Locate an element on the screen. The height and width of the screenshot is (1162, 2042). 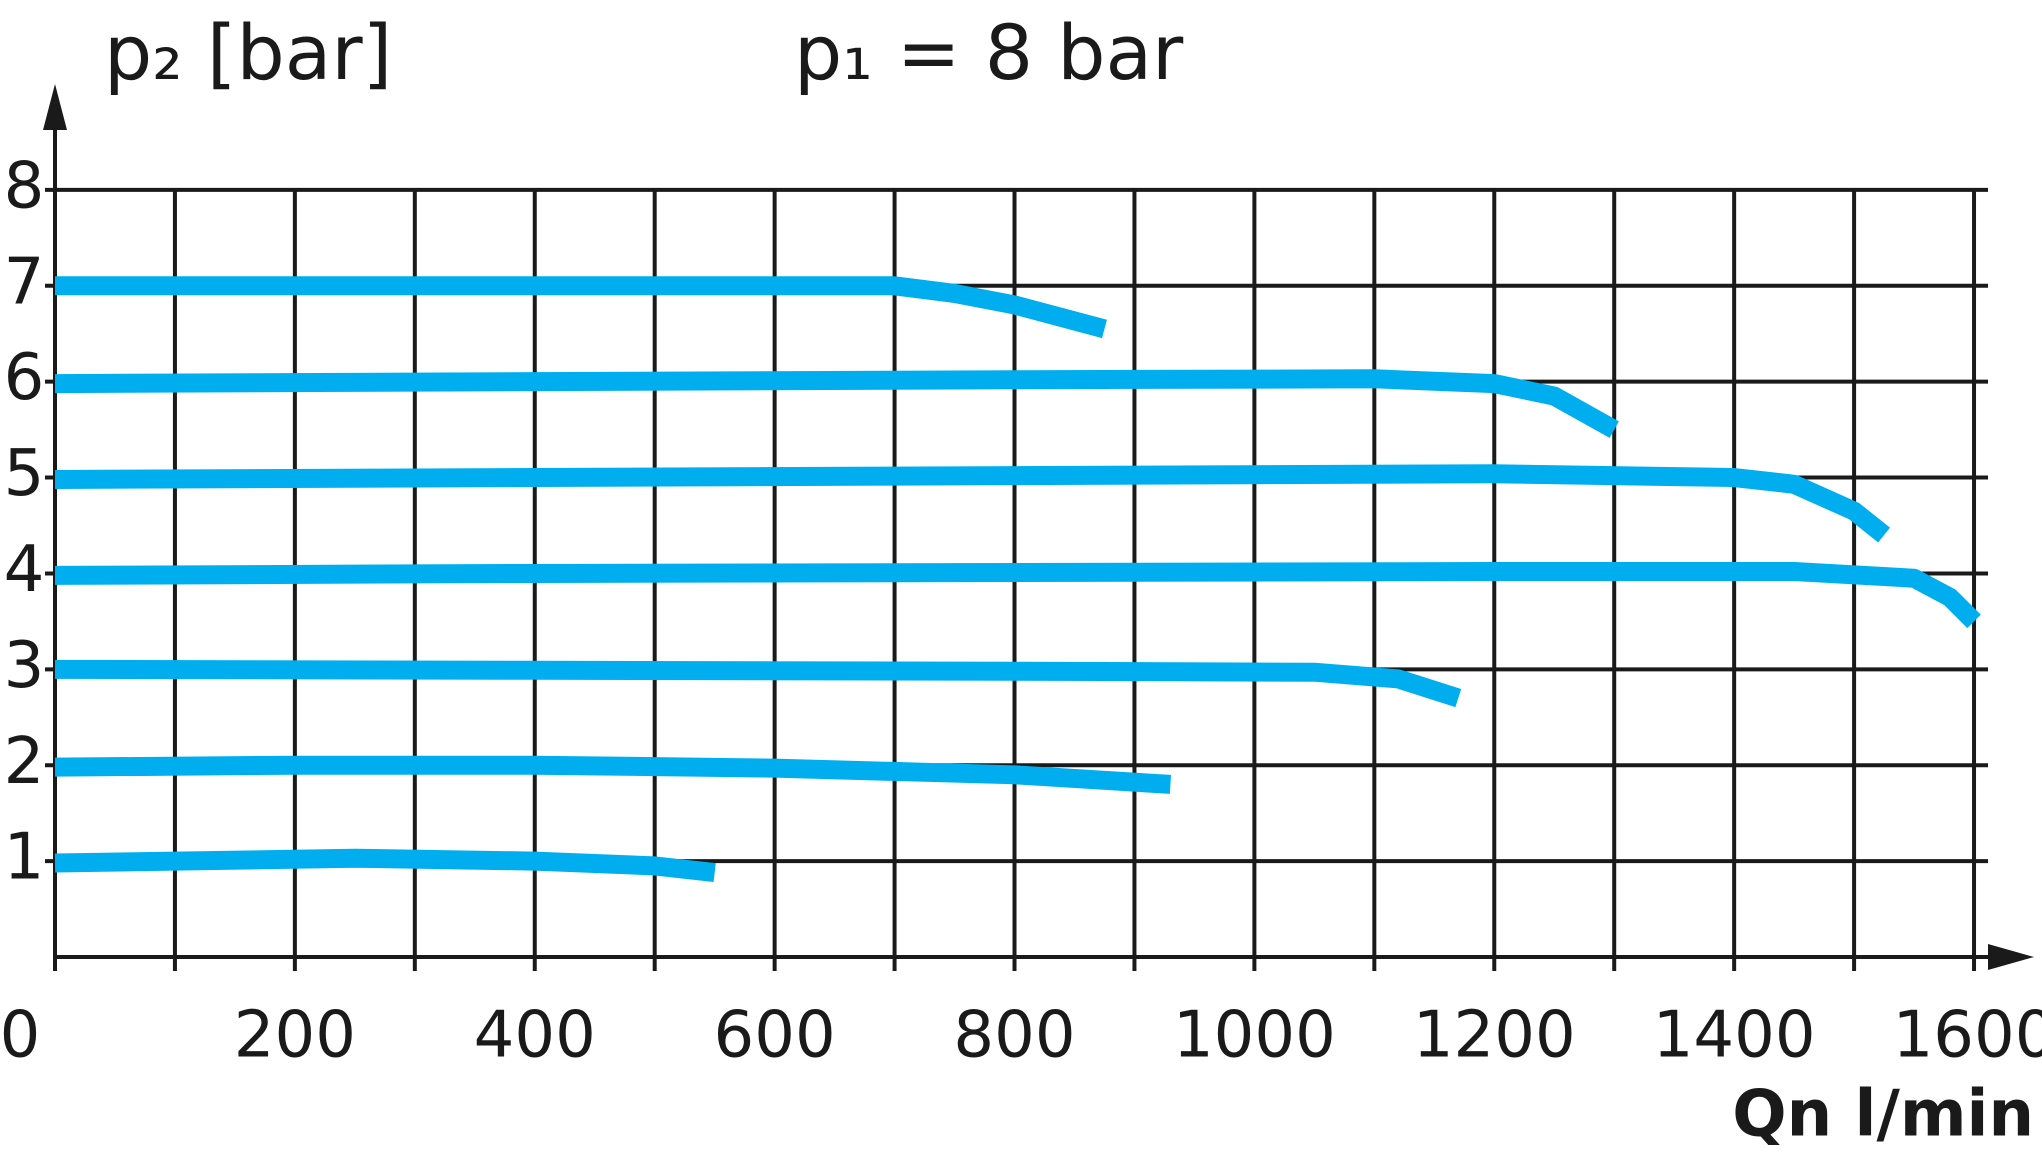
x-tick-label: 200 is located at coordinates (295, 1036).